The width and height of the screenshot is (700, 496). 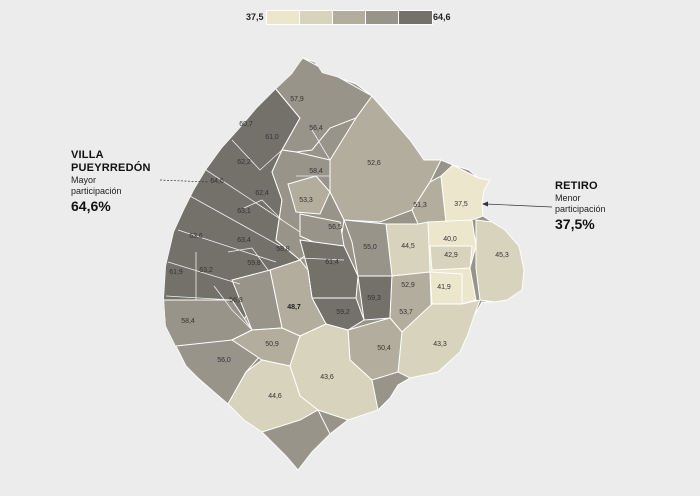 I want to click on value-label-17: 58,8, so click(x=283, y=249).